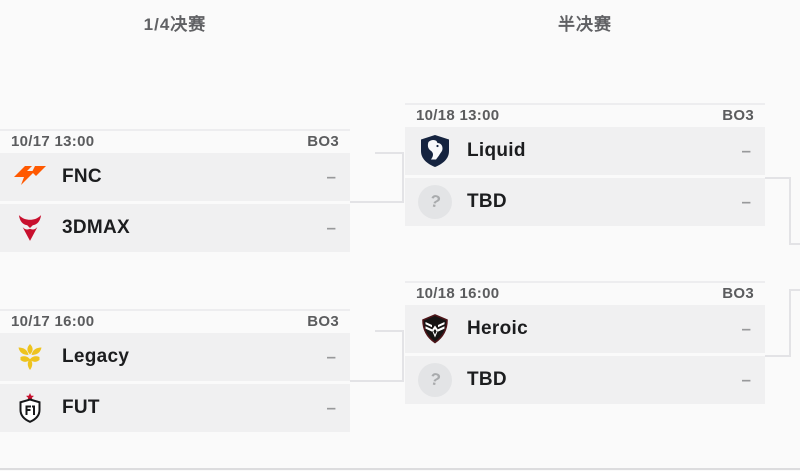  I want to click on fnatic-logo, so click(30, 177).